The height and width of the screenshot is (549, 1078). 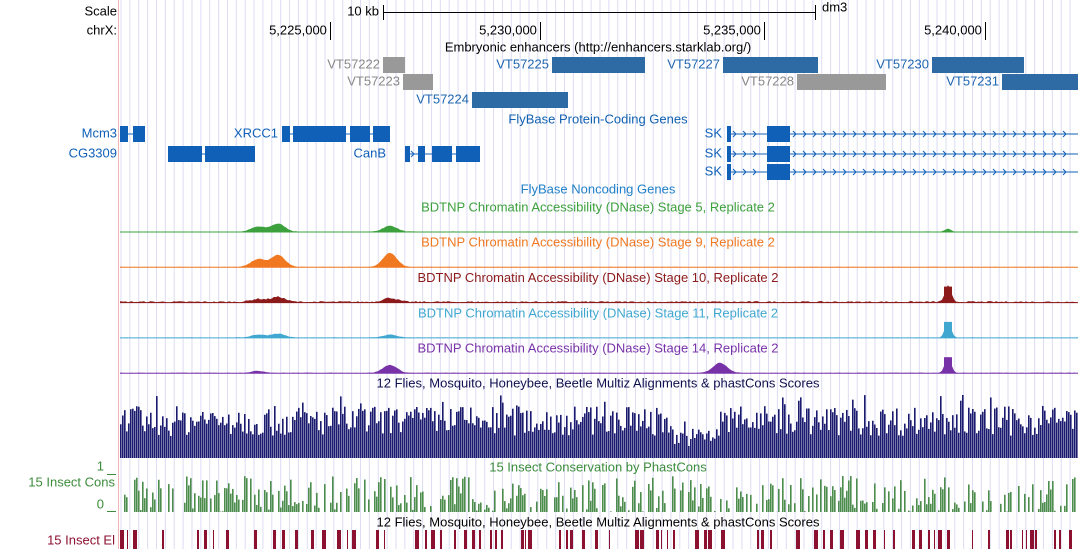 What do you see at coordinates (978, 65) in the screenshot?
I see `enhancer` at bounding box center [978, 65].